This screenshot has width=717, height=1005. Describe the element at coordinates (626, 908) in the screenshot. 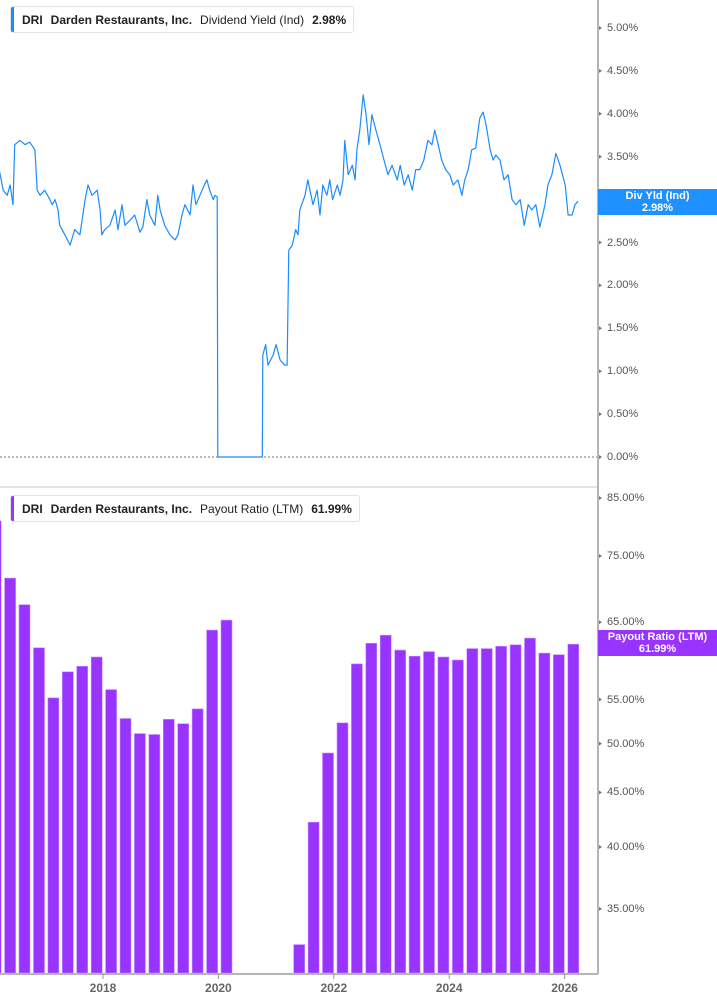

I see `y-tick-label: 35.00%` at that location.